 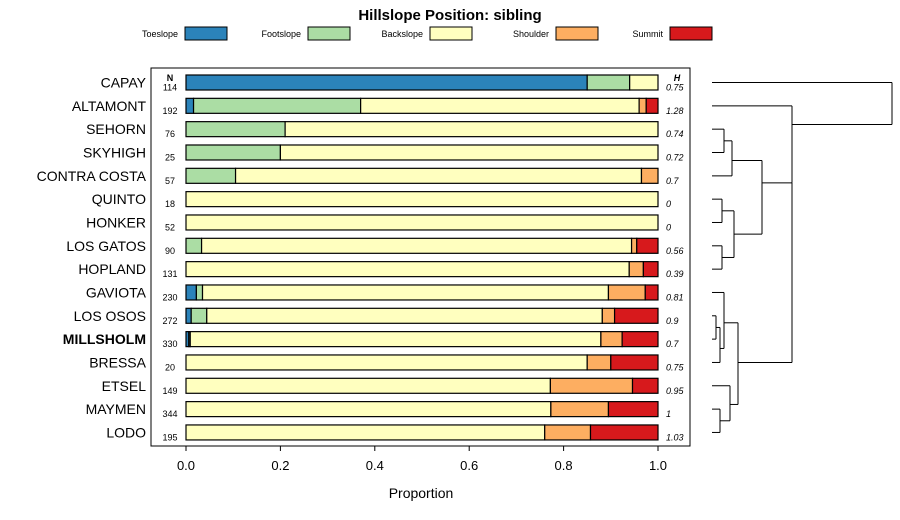 I want to click on row-n-bressa: 20, so click(x=170, y=367).